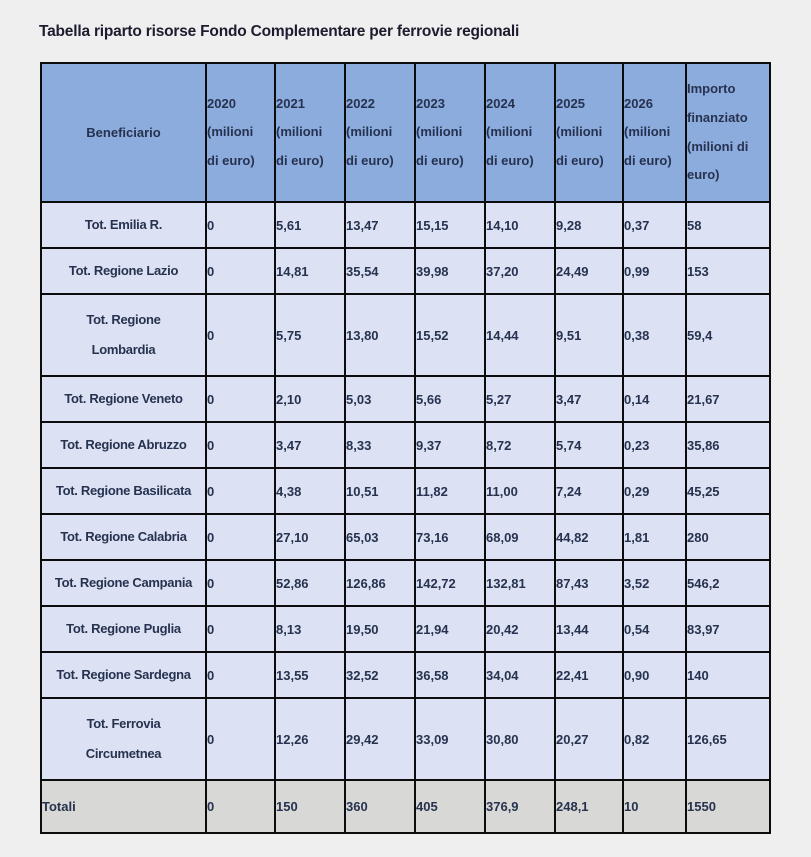 The width and height of the screenshot is (811, 857). I want to click on value-cell: 35,86, so click(728, 445).